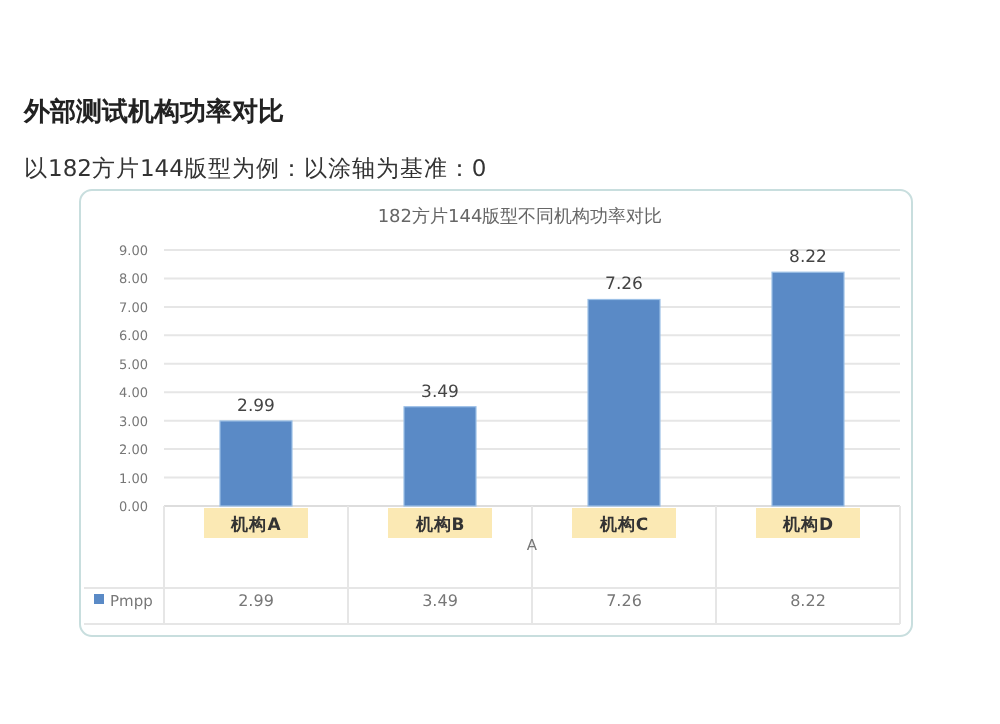 This screenshot has width=1000, height=724. I want to click on chart-title: 外部测试机构功率对比, so click(153, 112).